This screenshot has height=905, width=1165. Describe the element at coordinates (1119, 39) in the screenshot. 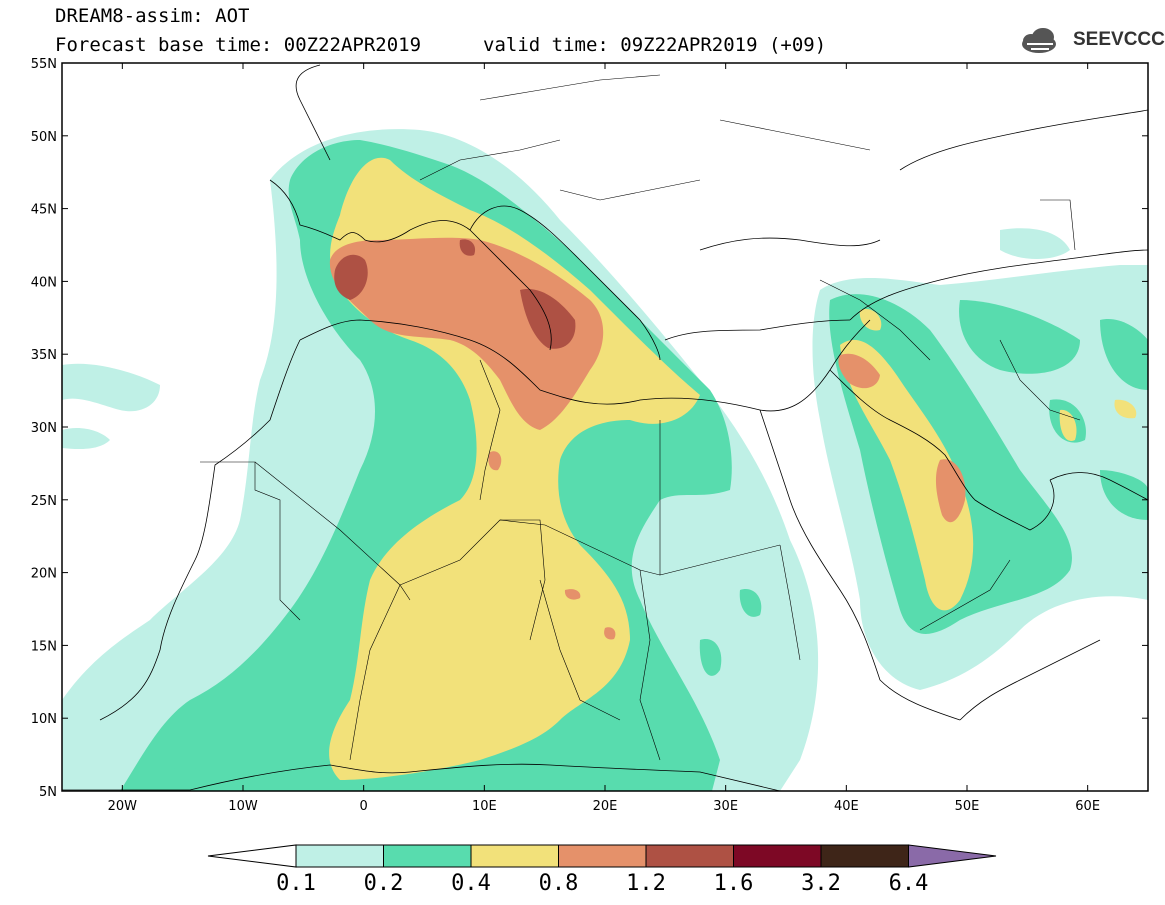

I see `logo-text: SEEVCCC` at that location.